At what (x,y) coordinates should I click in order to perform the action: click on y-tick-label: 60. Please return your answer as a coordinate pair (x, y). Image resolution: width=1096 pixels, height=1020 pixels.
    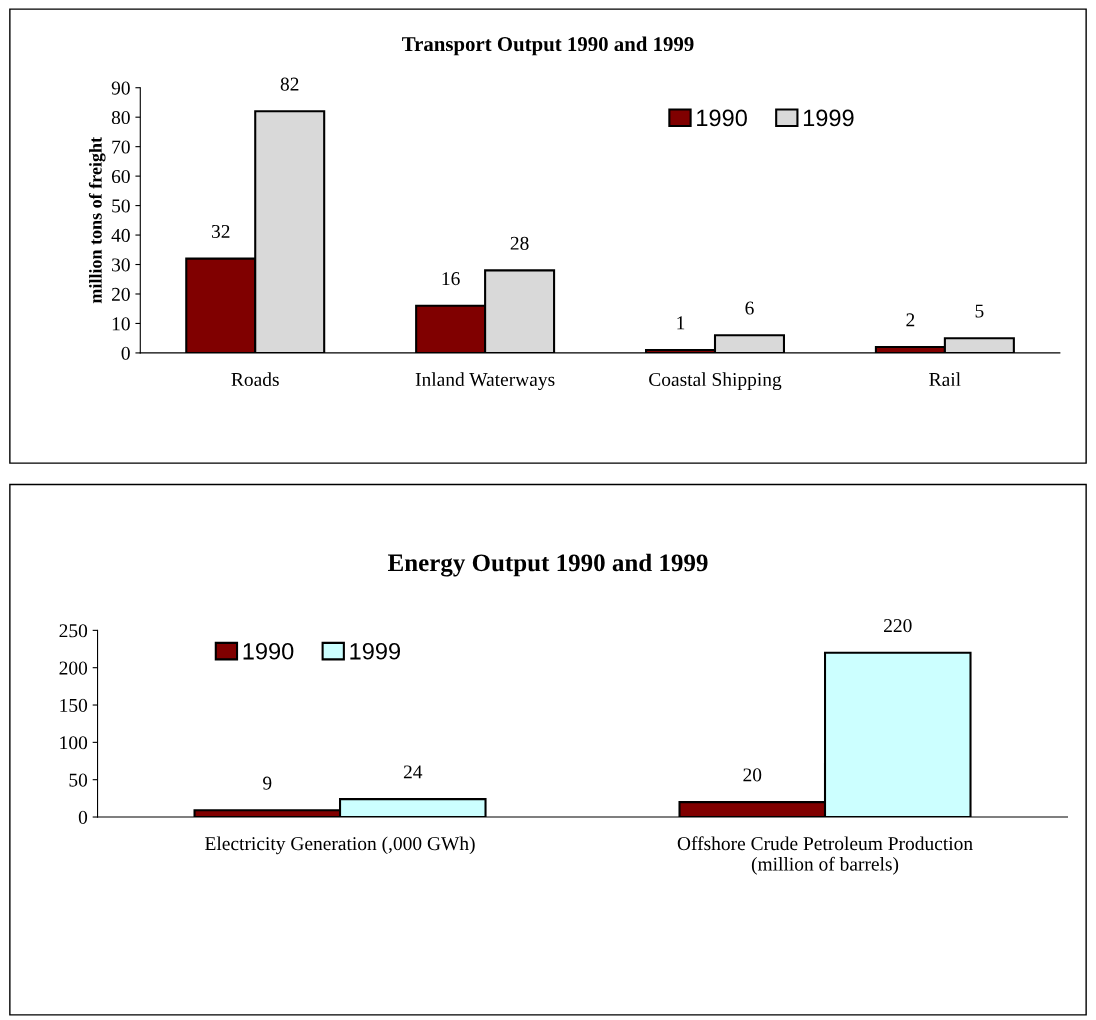
    Looking at the image, I should click on (120, 176).